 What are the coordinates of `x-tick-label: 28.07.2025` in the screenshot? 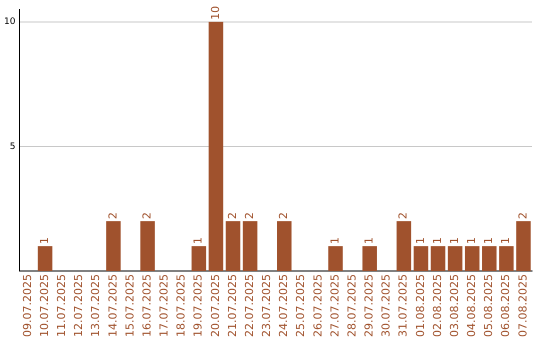 It's located at (351, 306).